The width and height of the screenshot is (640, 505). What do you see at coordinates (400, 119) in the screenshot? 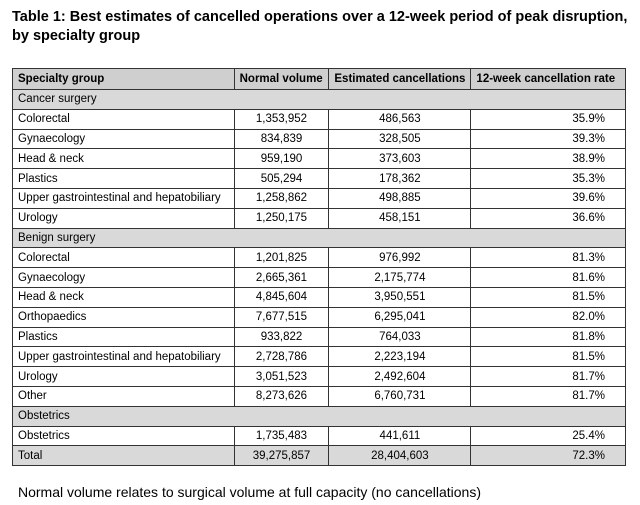
I see `cell: 486,563` at bounding box center [400, 119].